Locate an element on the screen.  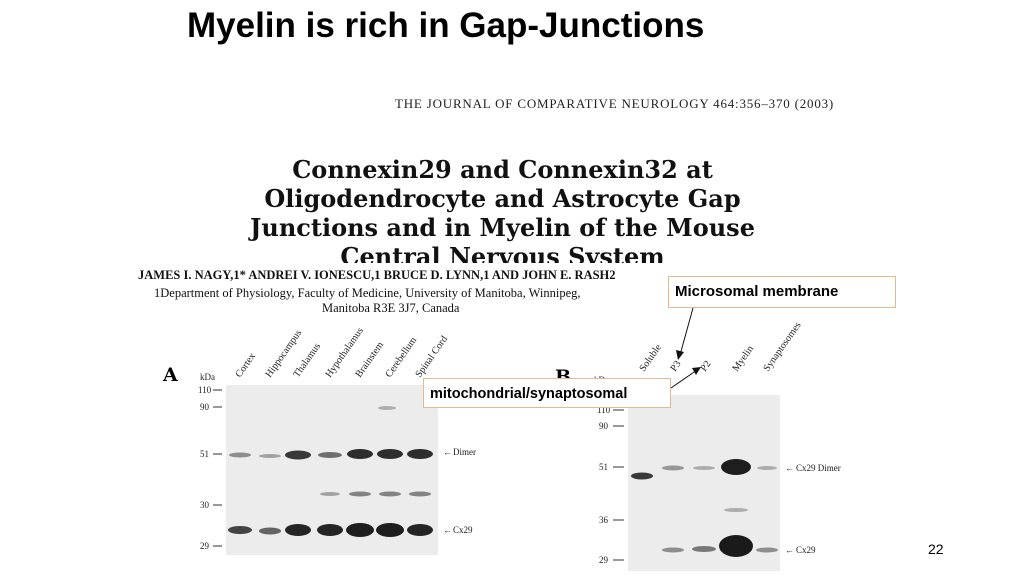
paper-affiliation-continued: Manitoba R3E 3J7, Canada is located at coordinates (391, 308).